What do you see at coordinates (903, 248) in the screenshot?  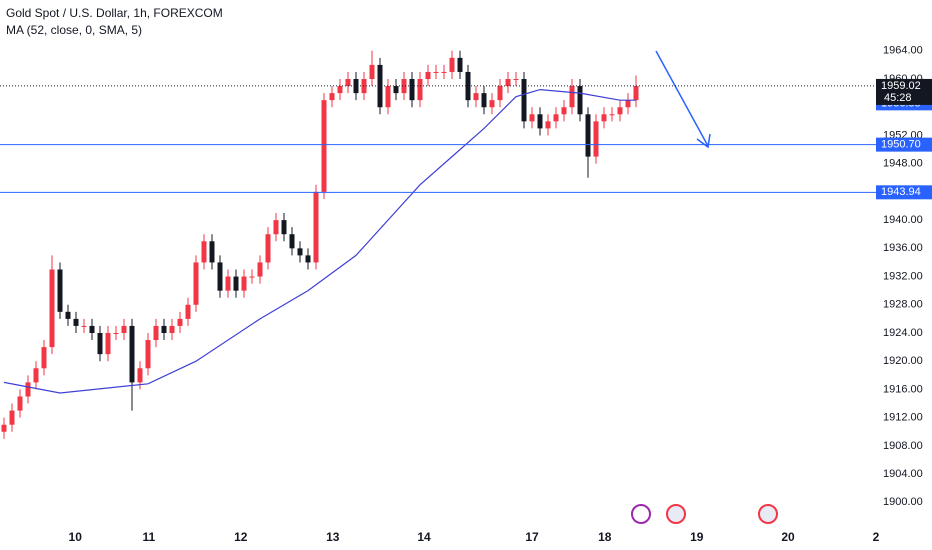 I see `y-tick-label: 1936.00` at bounding box center [903, 248].